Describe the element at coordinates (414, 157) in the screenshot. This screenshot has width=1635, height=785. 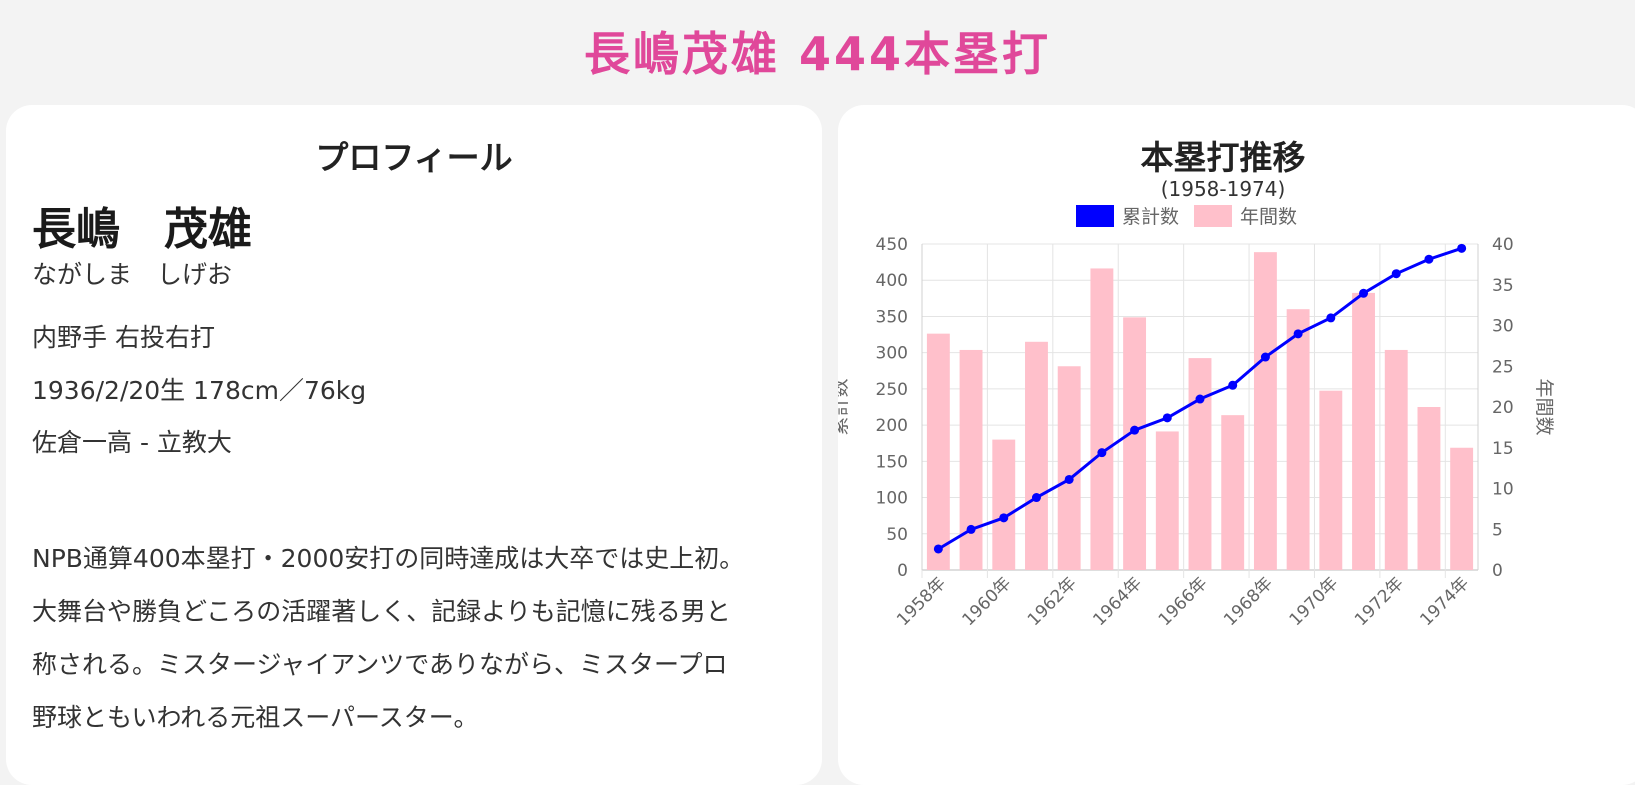
I see `profile-heading: プロフィール` at that location.